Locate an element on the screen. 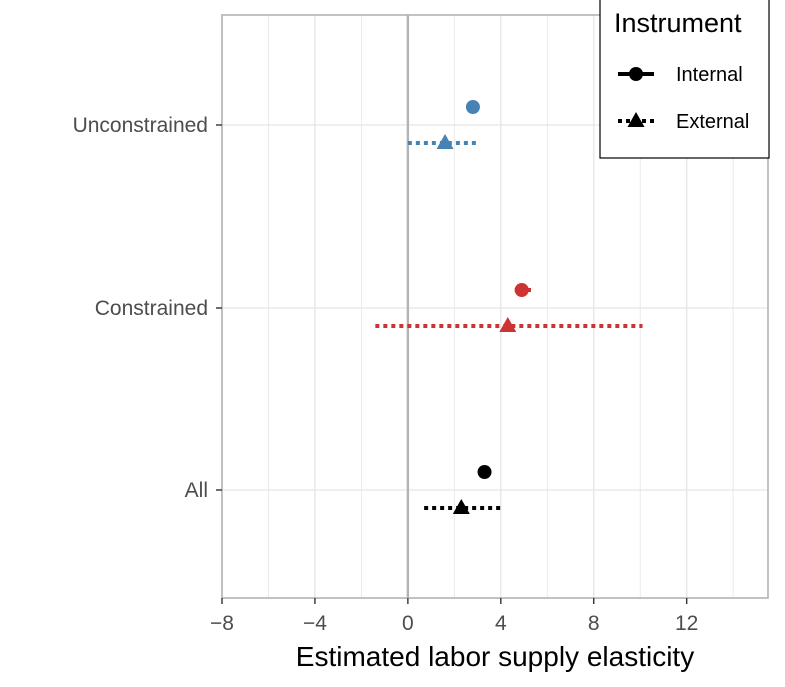 The width and height of the screenshot is (785, 687). x-tick-label: 0 is located at coordinates (408, 623).